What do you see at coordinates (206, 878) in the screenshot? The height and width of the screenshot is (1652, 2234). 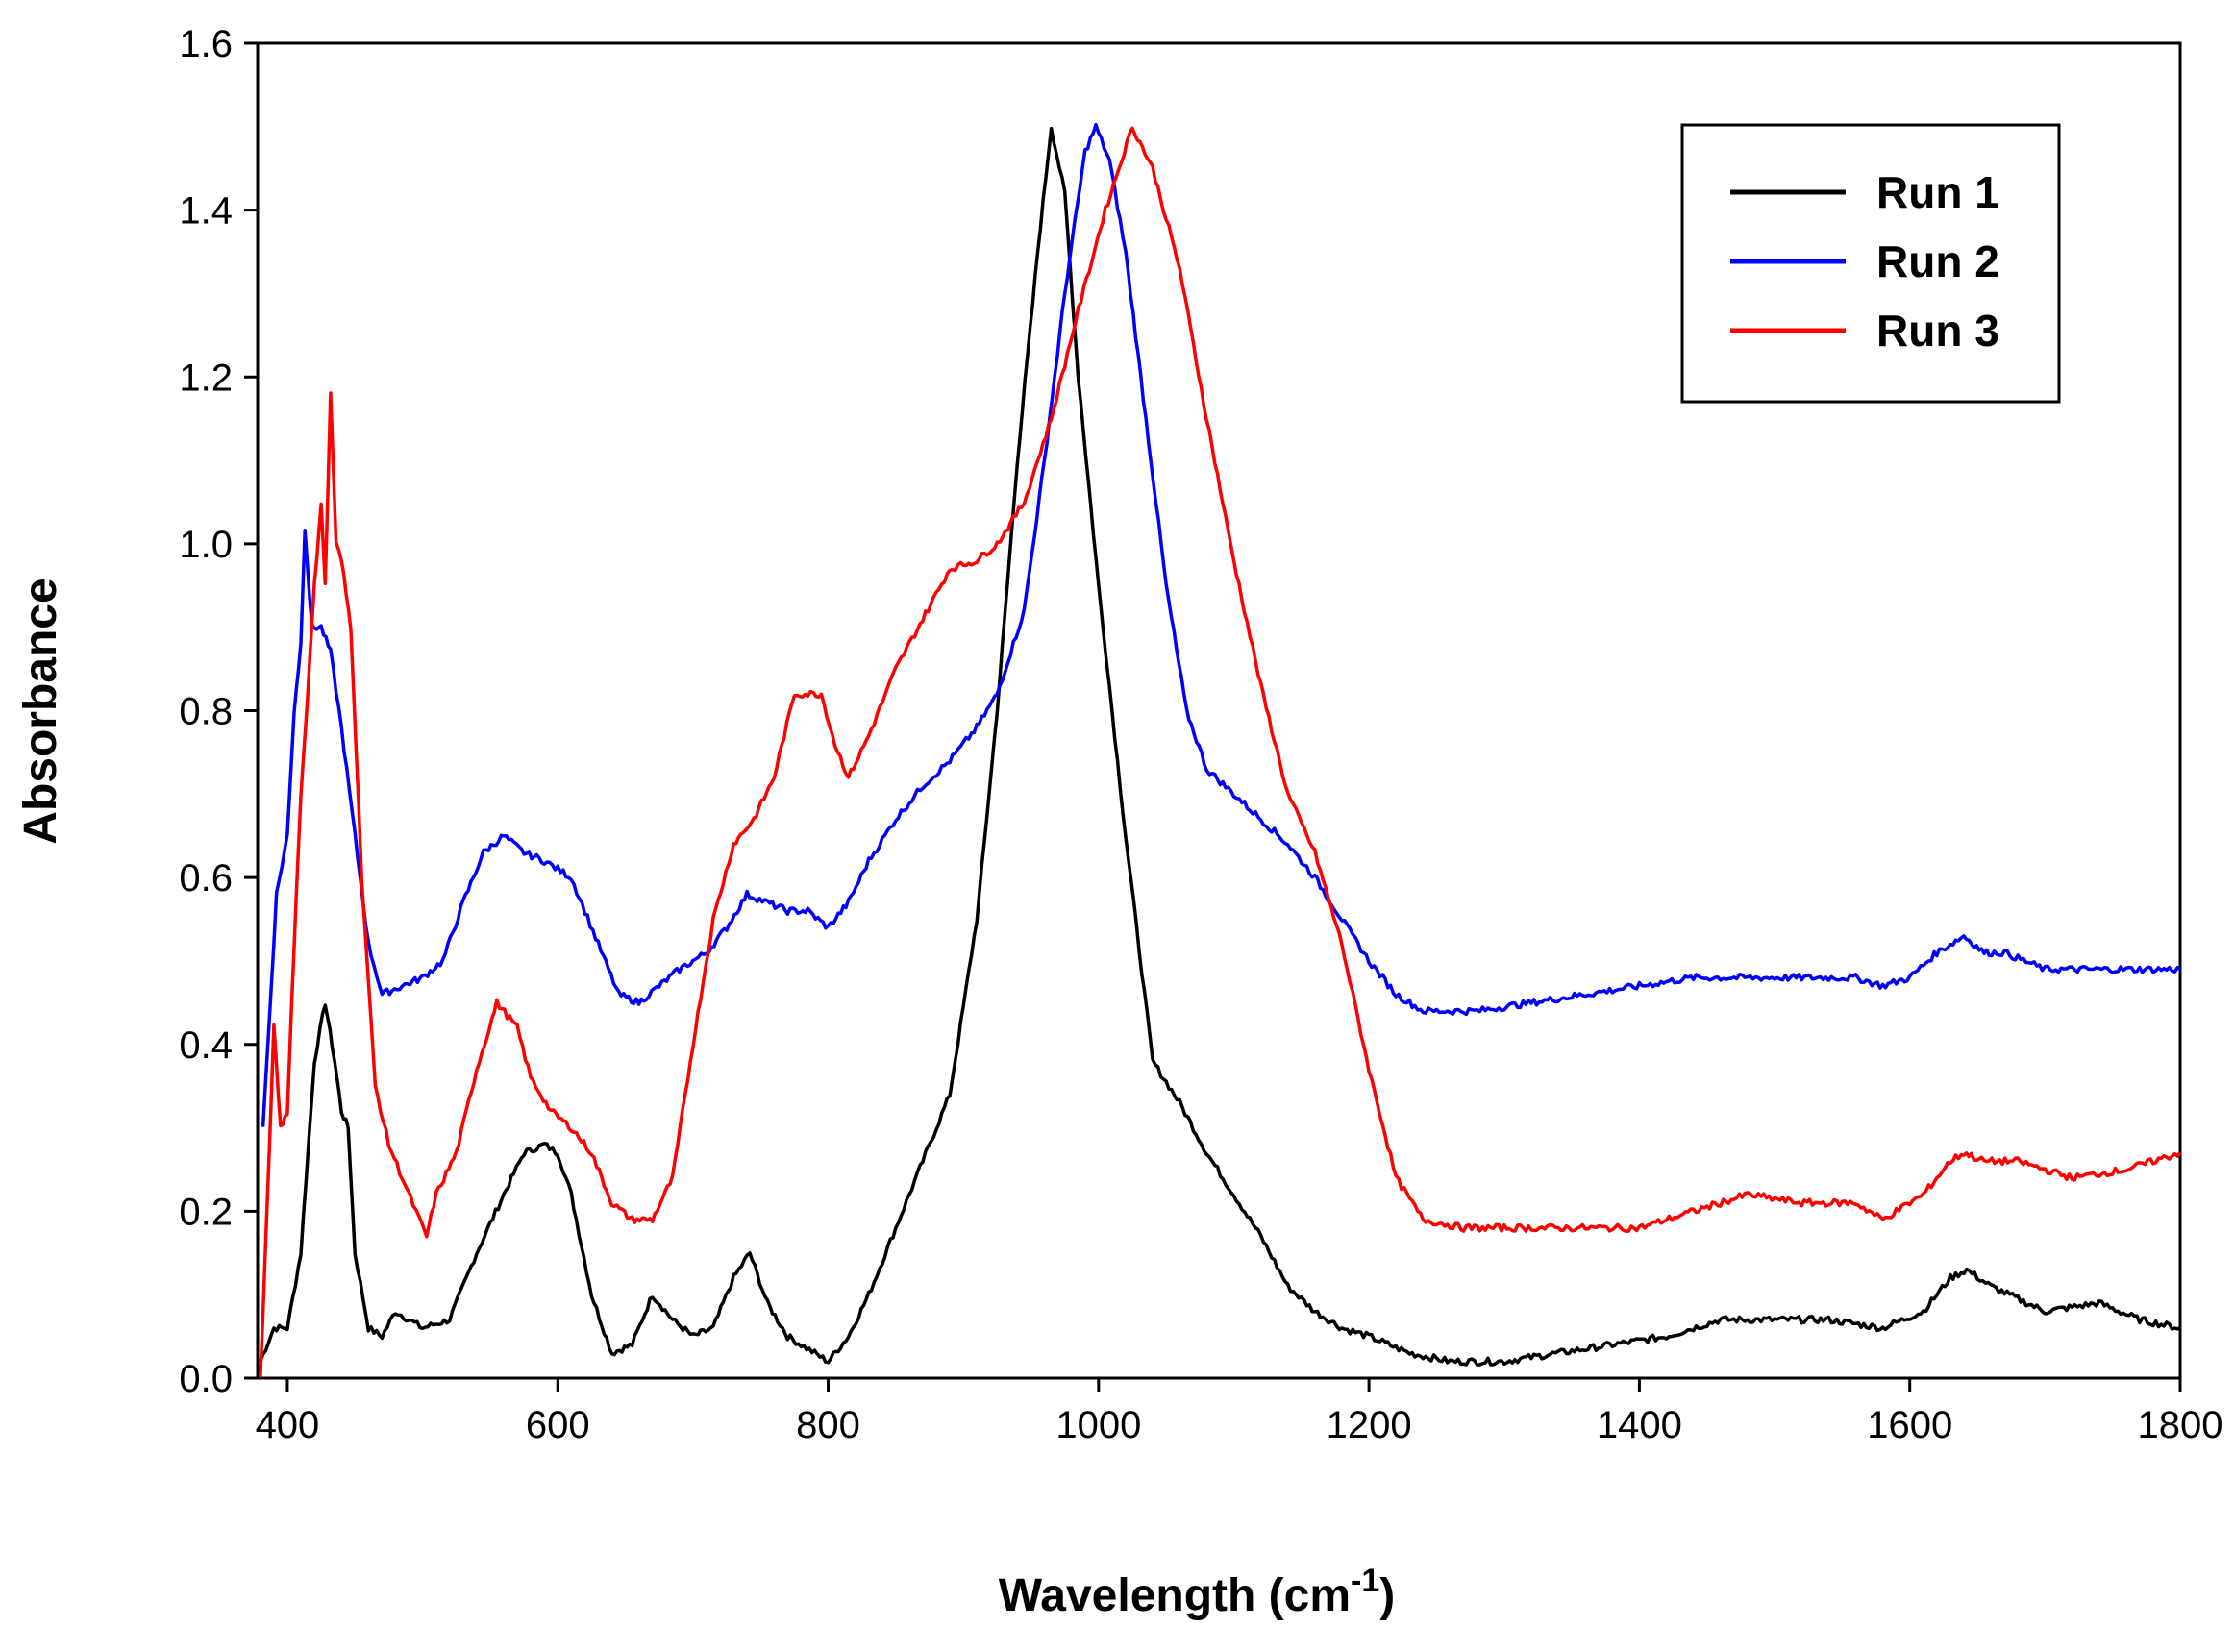 I see `y-tick-label: 0.6` at bounding box center [206, 878].